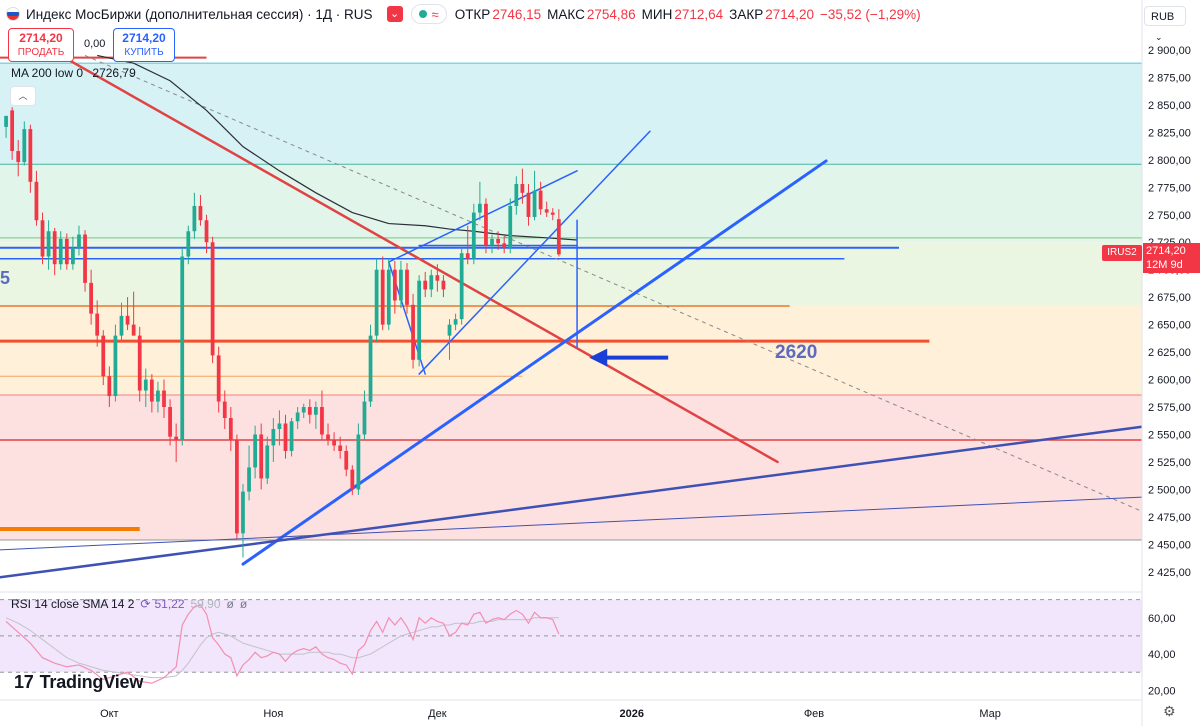  I want to click on price-tick-label: 2 800,00, so click(1169, 161).